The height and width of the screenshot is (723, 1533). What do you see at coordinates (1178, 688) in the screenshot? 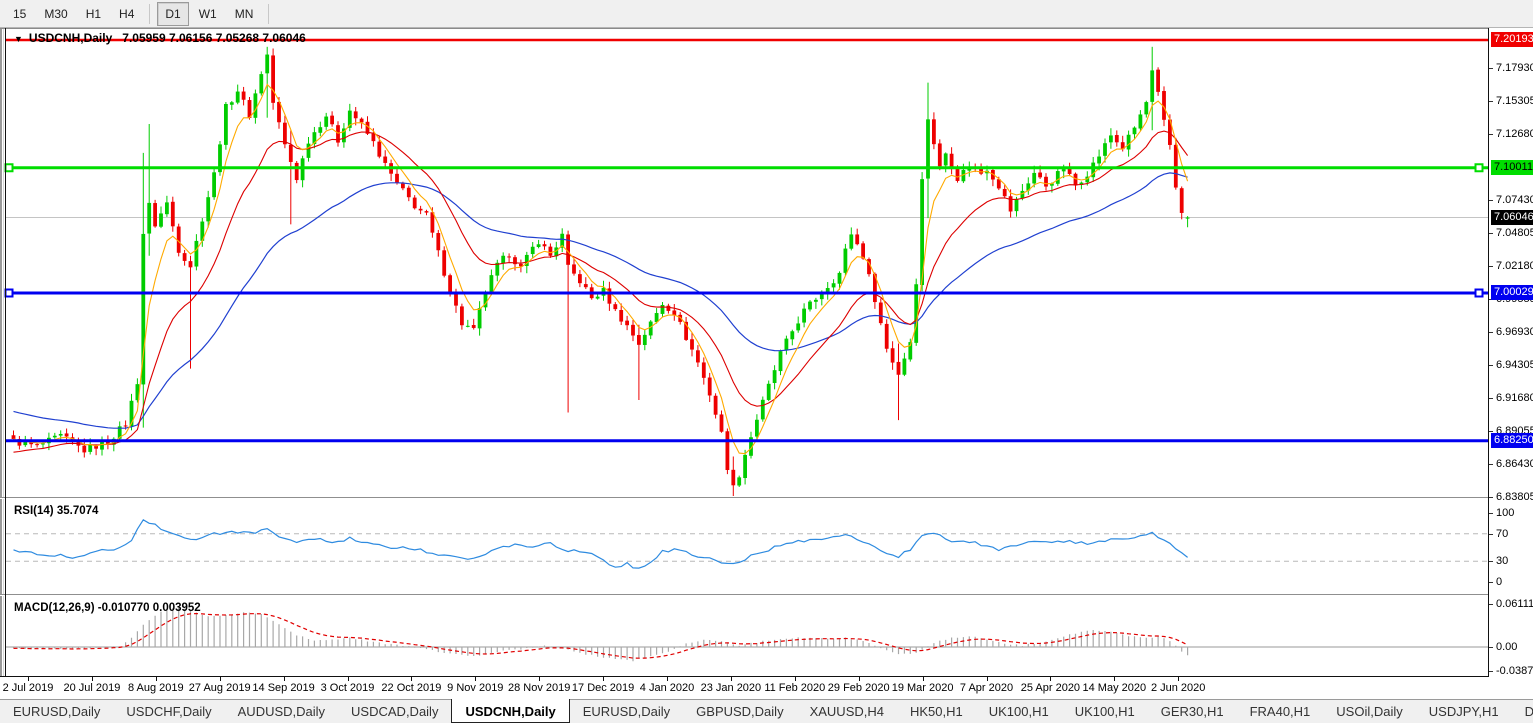
I see `date-label: 2 Jun 2020` at bounding box center [1178, 688].